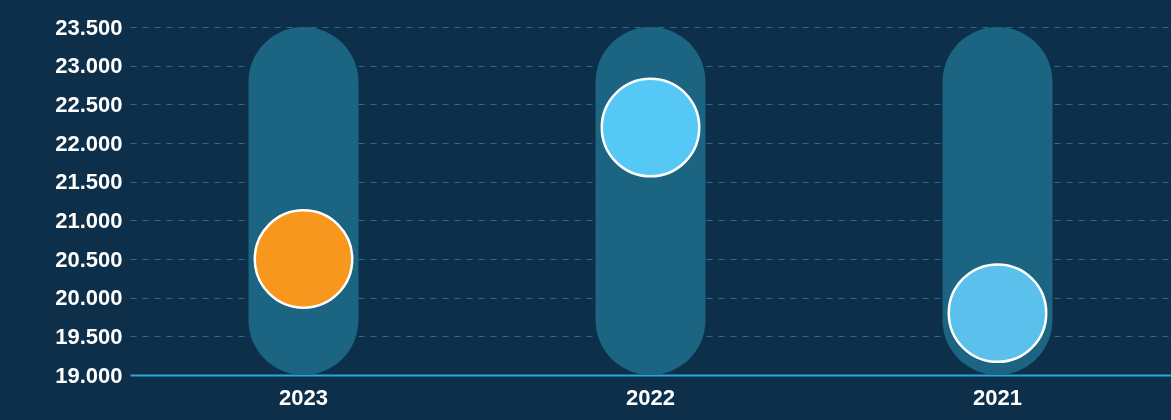 Image resolution: width=1171 pixels, height=420 pixels. I want to click on x-tick-label: 2023, so click(303, 397).